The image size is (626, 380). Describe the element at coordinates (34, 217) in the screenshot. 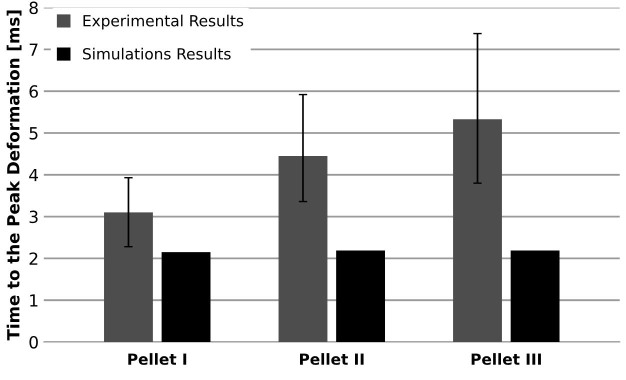

I see `y-tick-label: 3` at that location.